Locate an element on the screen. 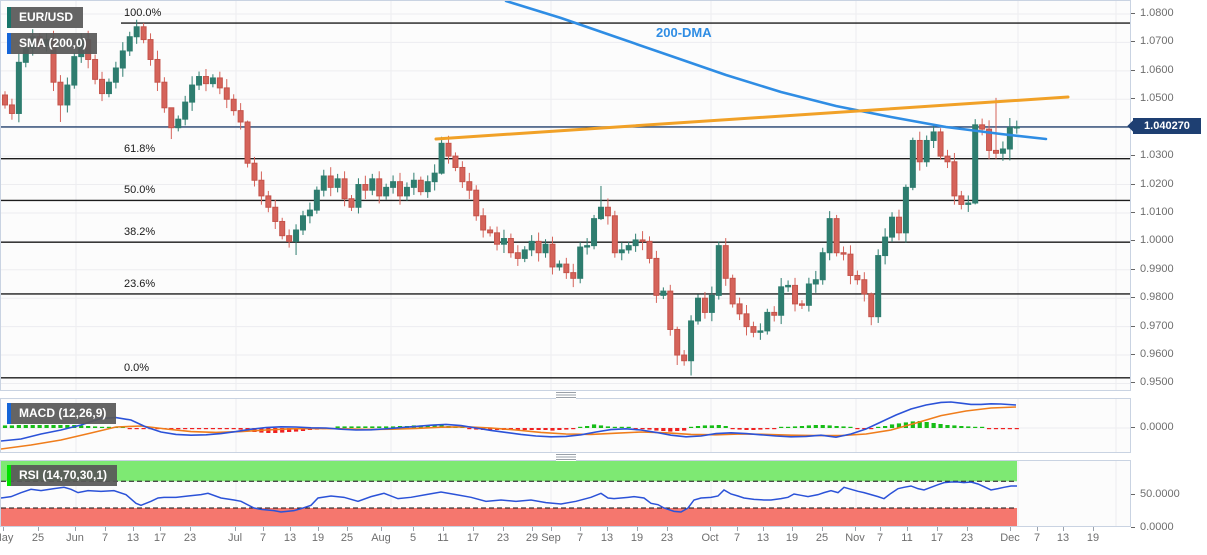 The width and height of the screenshot is (1207, 555). rsi-label: RSI (14,70,30,1) is located at coordinates (64, 475).